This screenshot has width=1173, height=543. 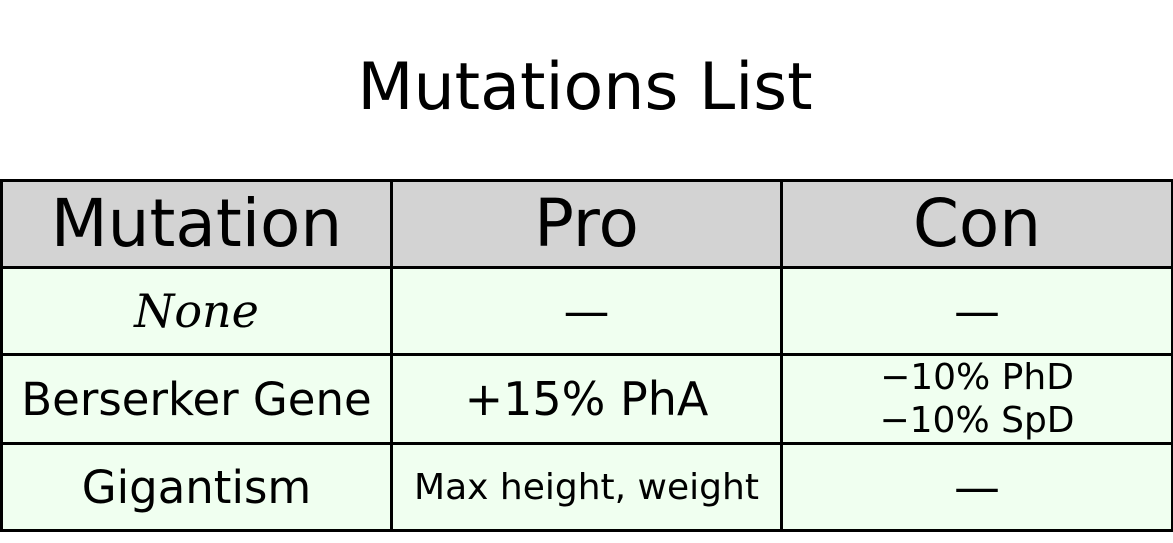 What do you see at coordinates (977, 378) in the screenshot?
I see `con-line: −10% PhD` at bounding box center [977, 378].